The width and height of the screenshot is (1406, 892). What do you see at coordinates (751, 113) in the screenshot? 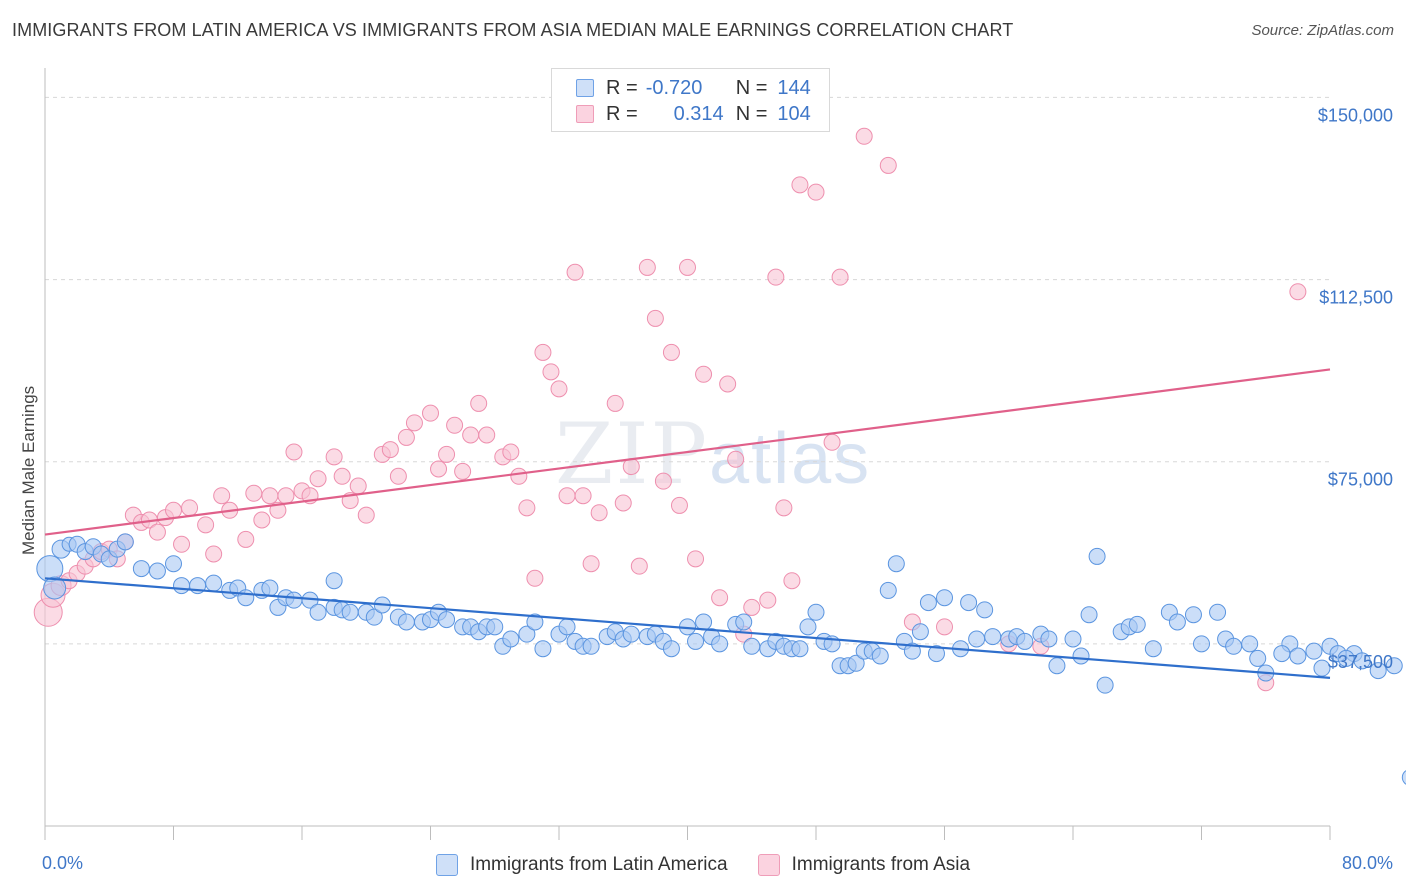
I see `n-label: N =` at bounding box center [751, 113].